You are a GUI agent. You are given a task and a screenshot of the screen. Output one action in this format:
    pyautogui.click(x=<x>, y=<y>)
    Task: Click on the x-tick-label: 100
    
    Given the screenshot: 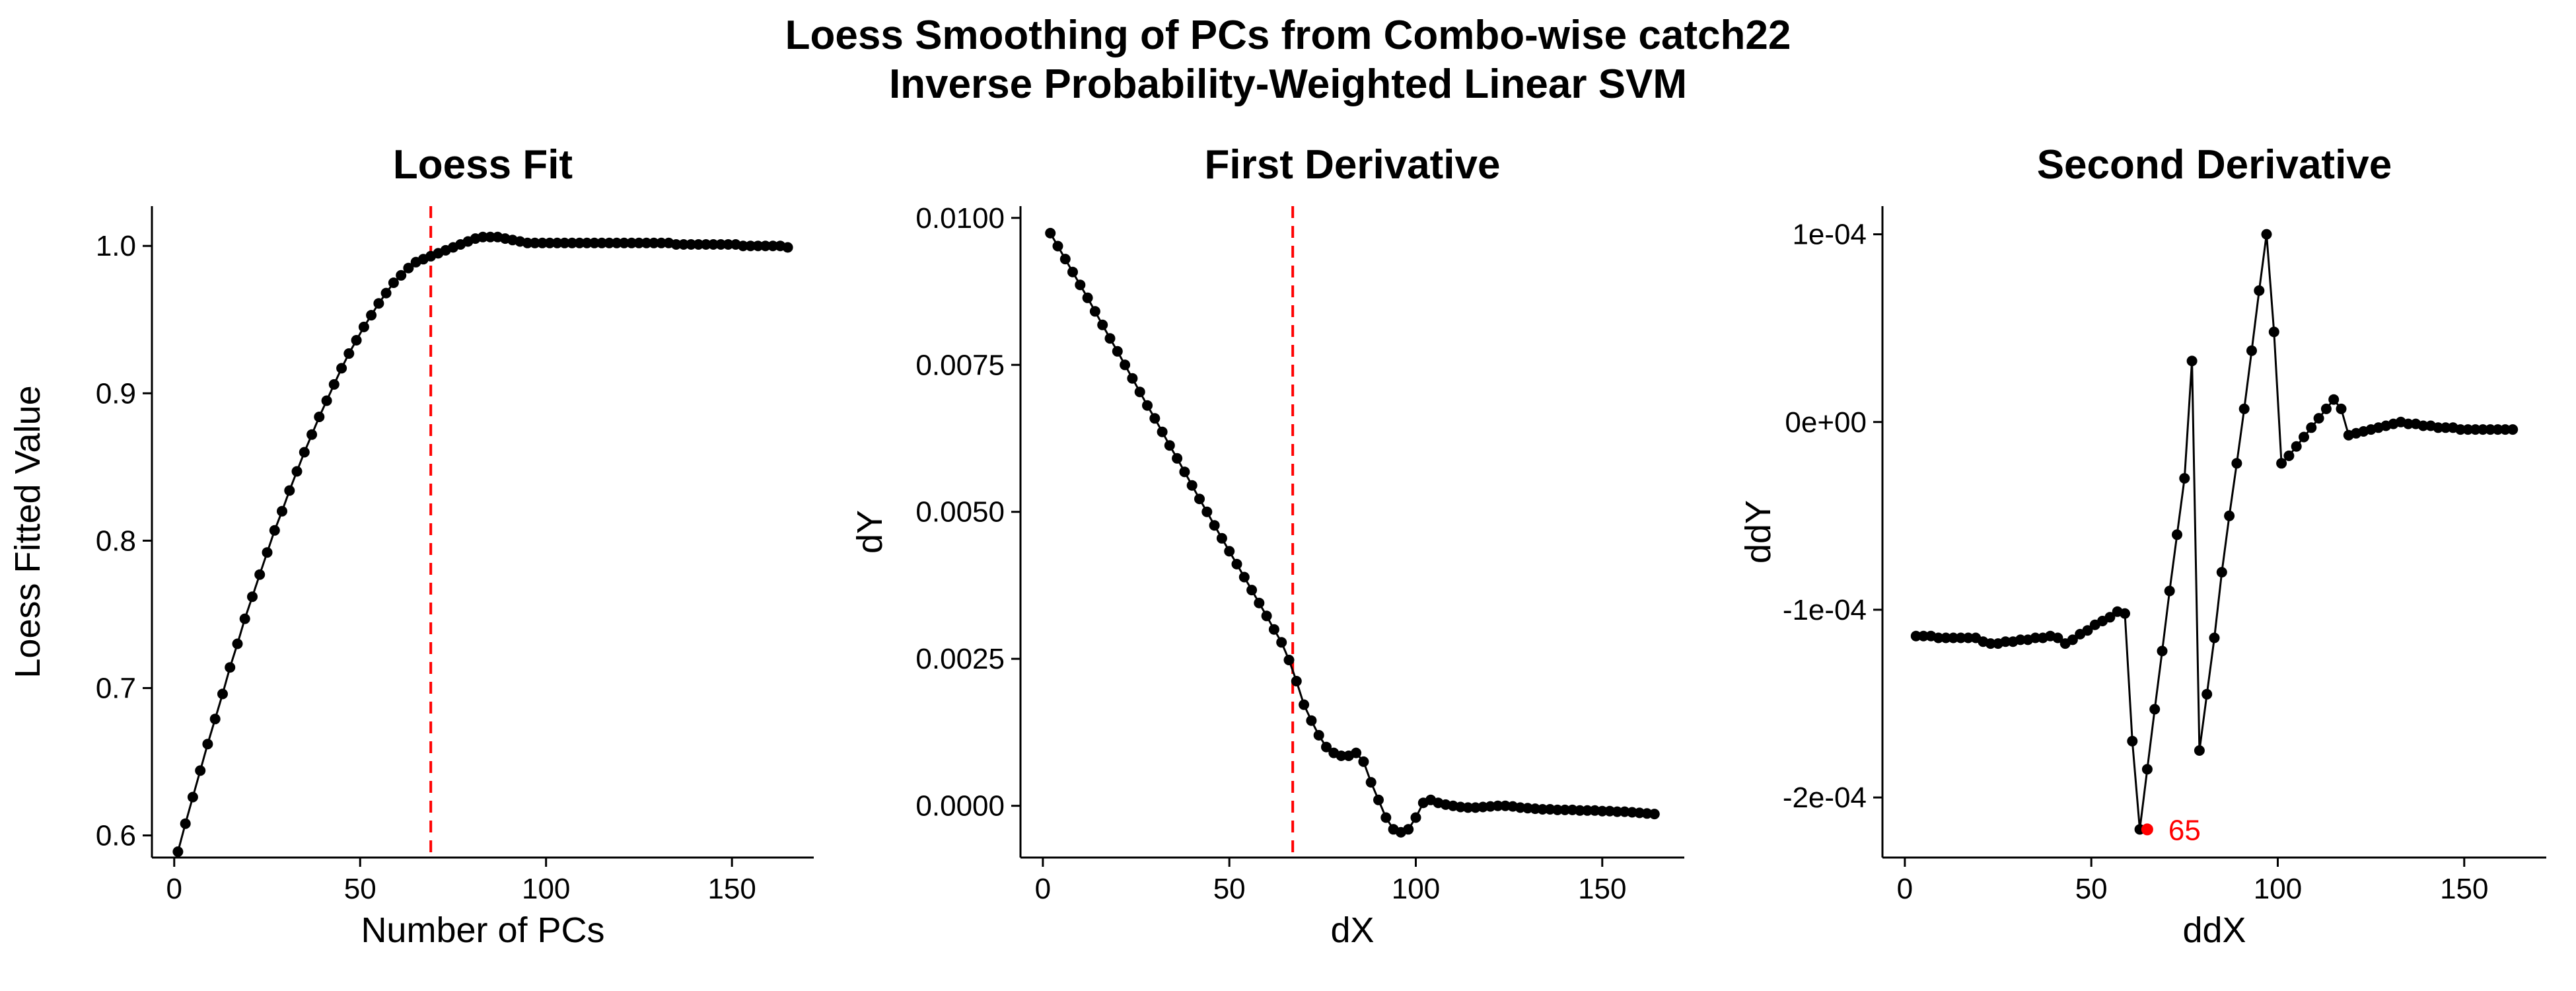 What is the action you would take?
    pyautogui.click(x=1416, y=889)
    